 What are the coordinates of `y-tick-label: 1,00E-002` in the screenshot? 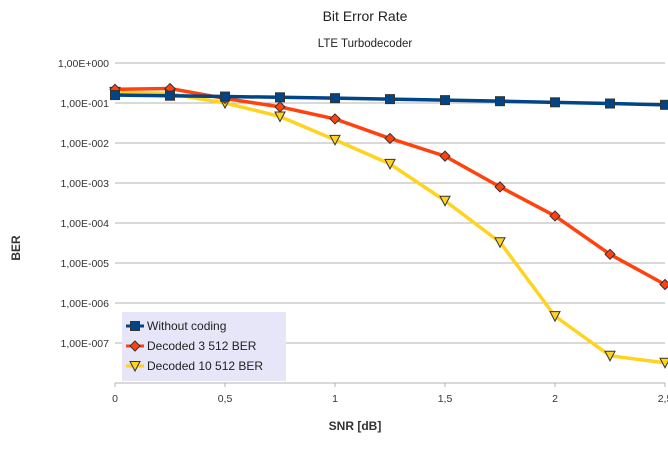 It's located at (85, 144).